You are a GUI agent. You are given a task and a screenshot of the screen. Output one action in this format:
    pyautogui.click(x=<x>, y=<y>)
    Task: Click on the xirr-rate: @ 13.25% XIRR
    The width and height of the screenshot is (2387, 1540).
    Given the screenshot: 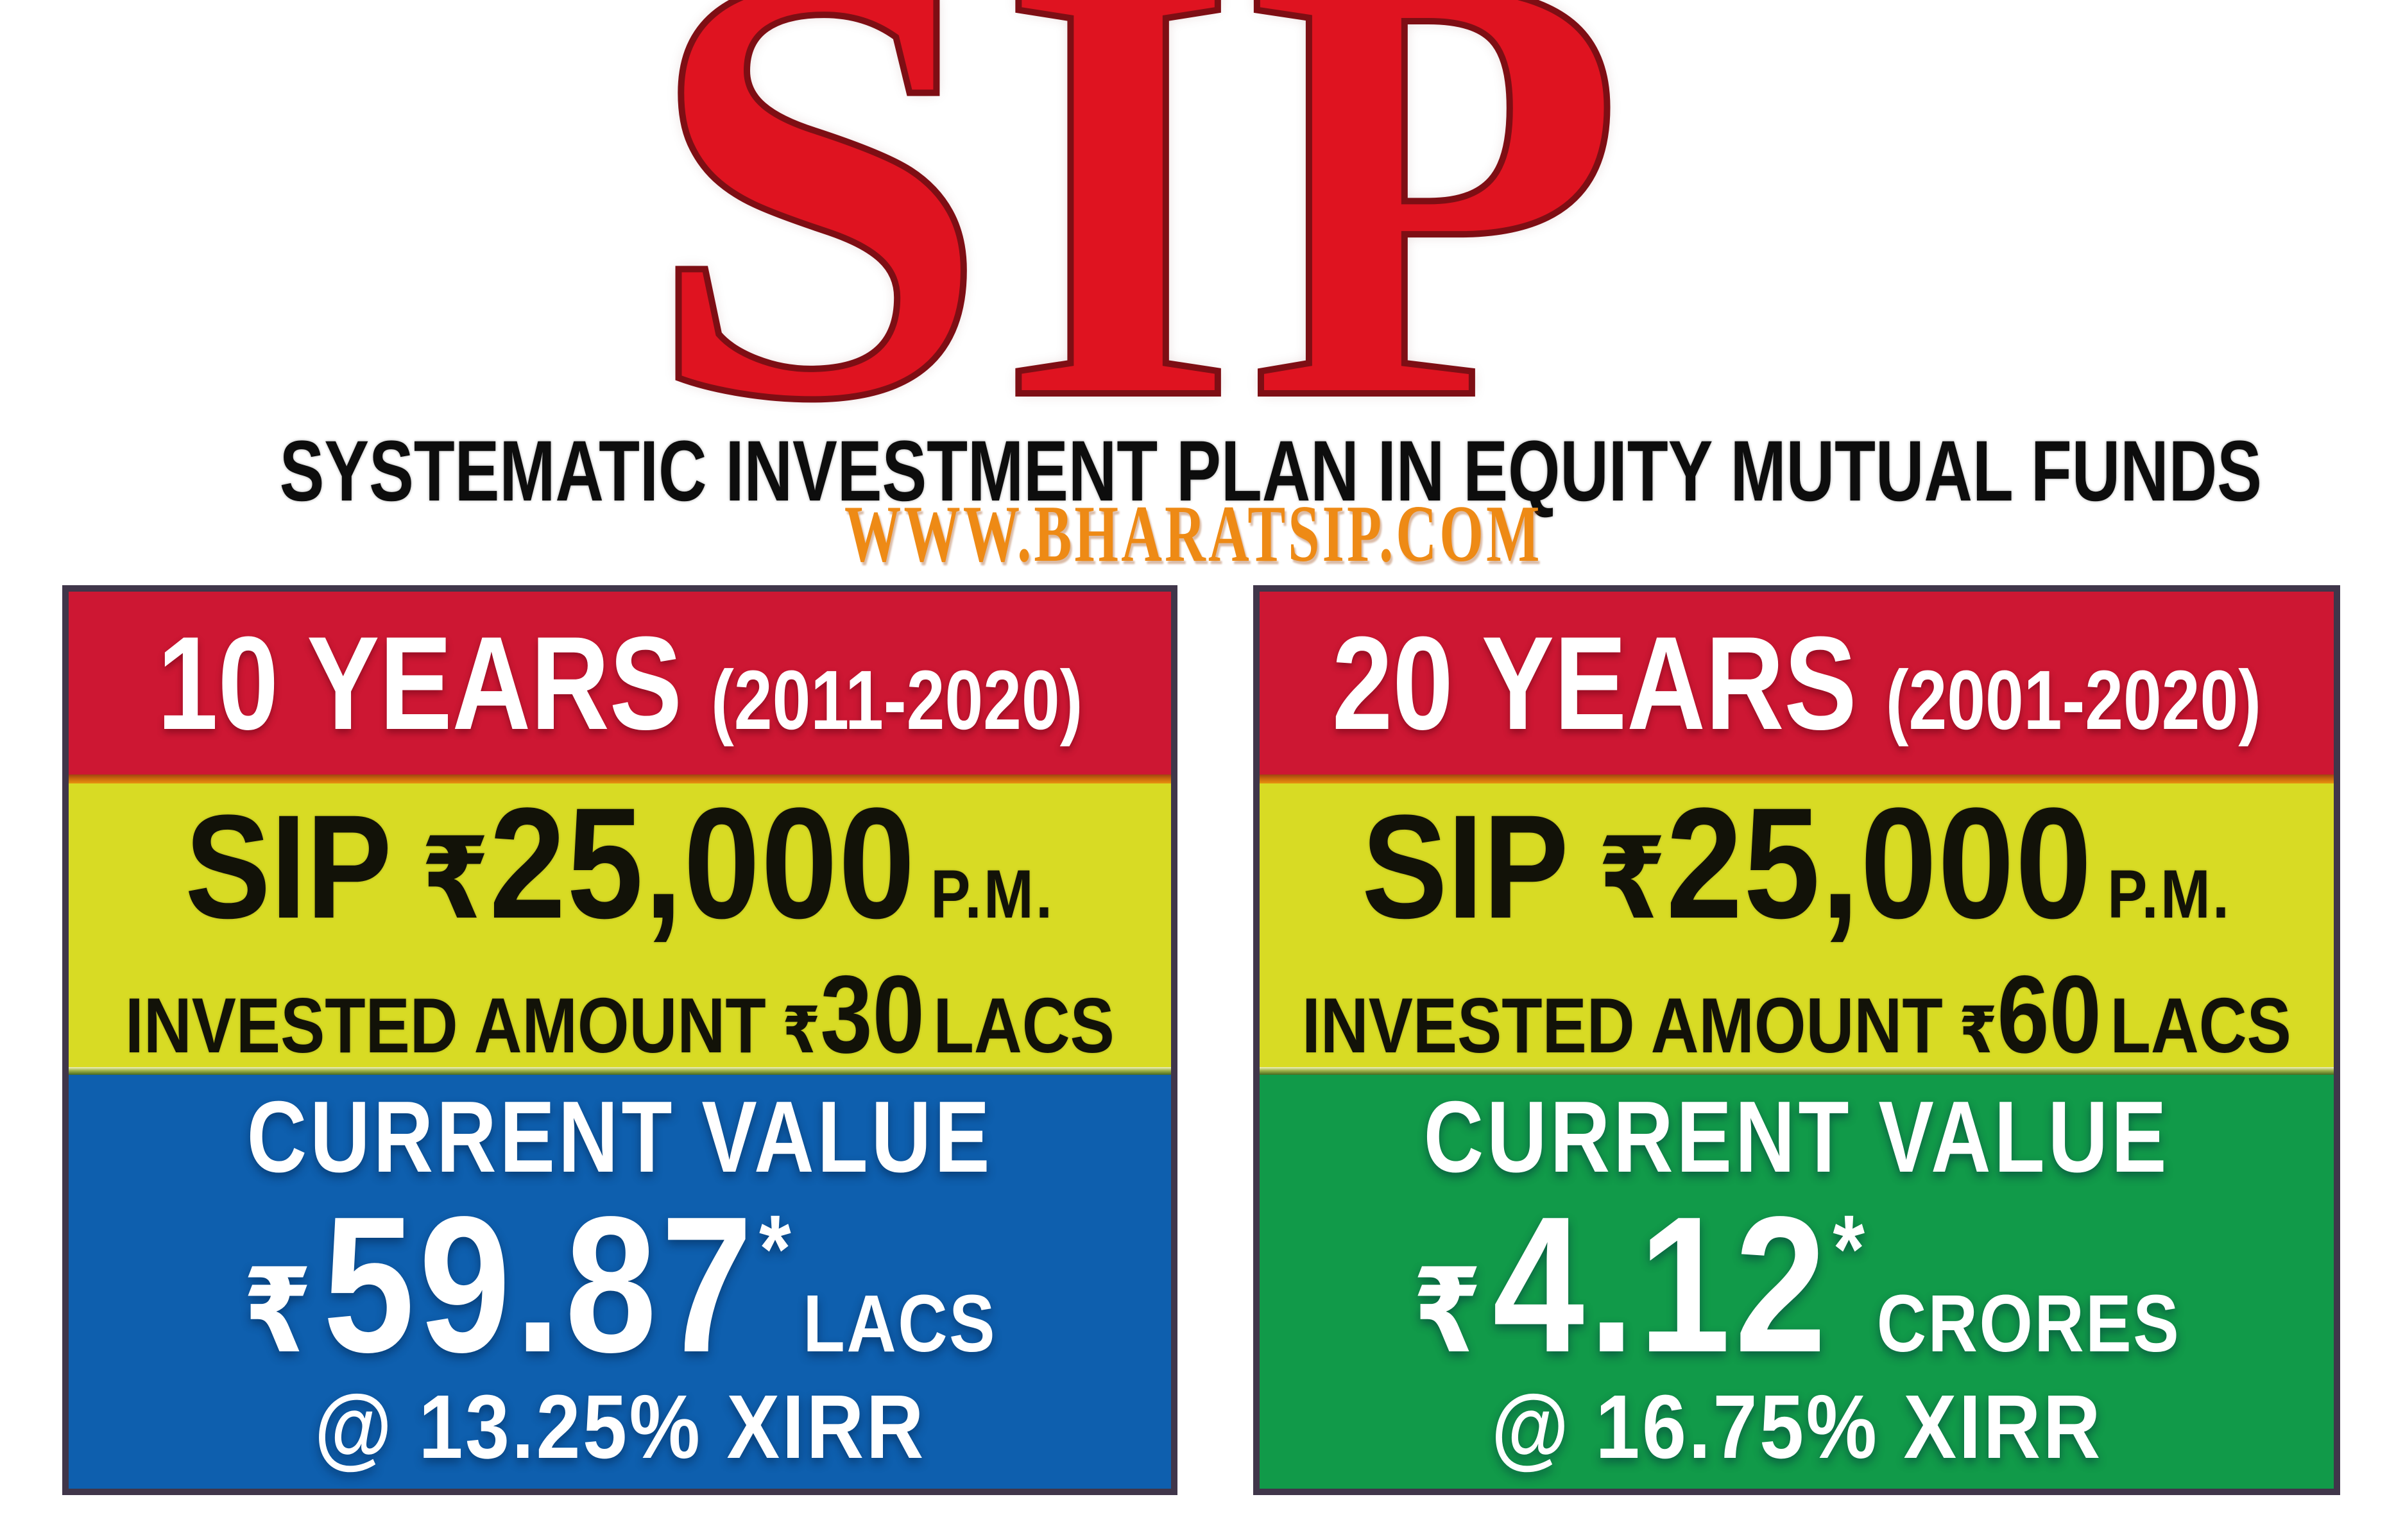 What is the action you would take?
    pyautogui.click(x=620, y=1427)
    